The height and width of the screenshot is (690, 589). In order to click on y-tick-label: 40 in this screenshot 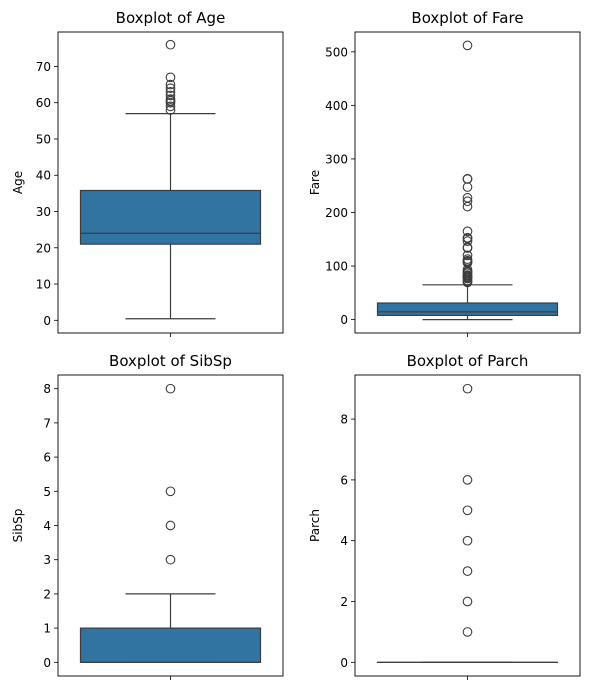, I will do `click(43, 176)`.